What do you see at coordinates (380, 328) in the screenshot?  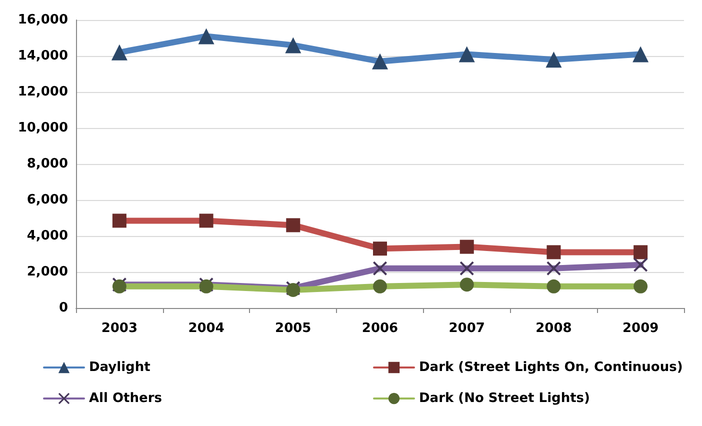 I see `x-tick-label: 2006` at bounding box center [380, 328].